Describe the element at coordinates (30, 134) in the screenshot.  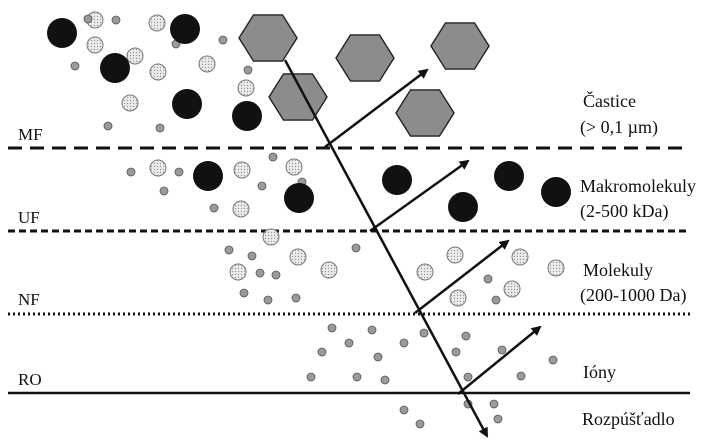
I see `mf-label: MF` at that location.